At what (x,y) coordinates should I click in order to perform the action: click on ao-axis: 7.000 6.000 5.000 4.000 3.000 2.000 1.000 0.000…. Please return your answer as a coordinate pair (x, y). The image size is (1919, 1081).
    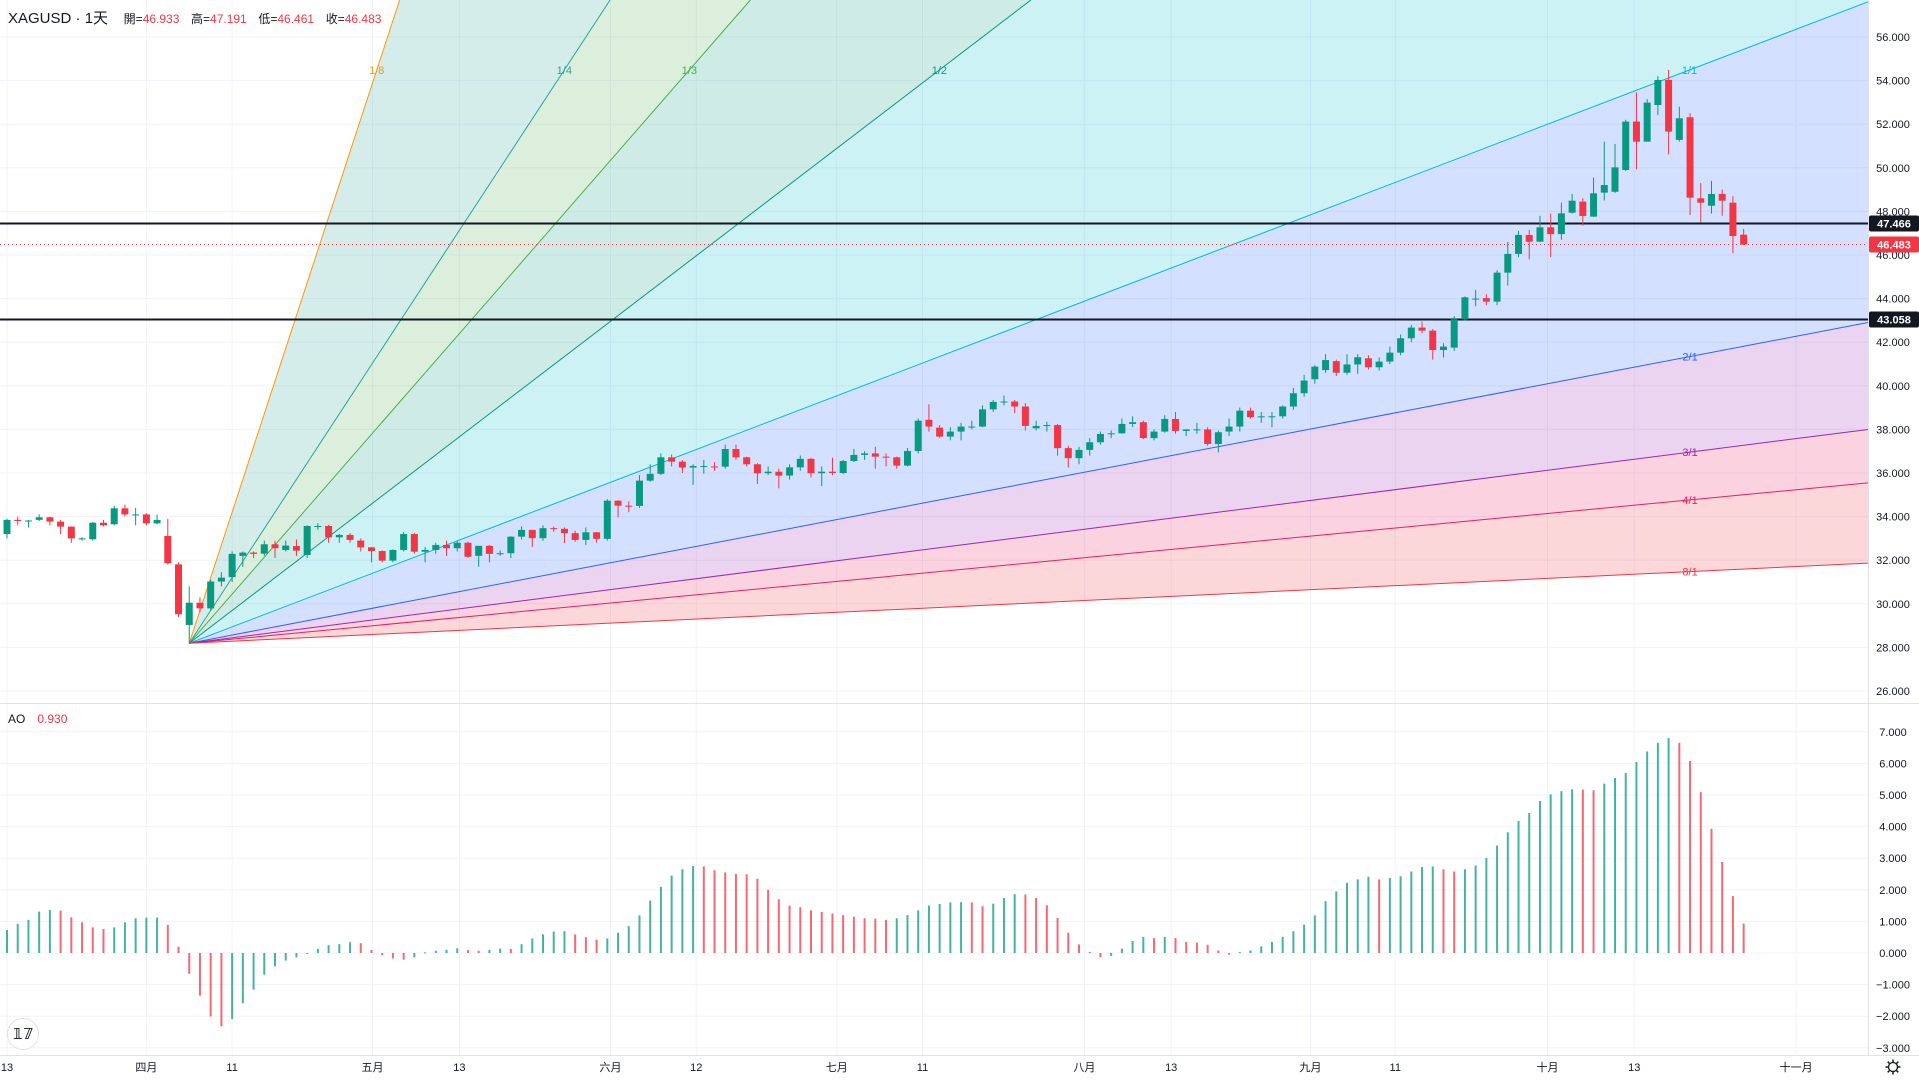
    Looking at the image, I should click on (1893, 891).